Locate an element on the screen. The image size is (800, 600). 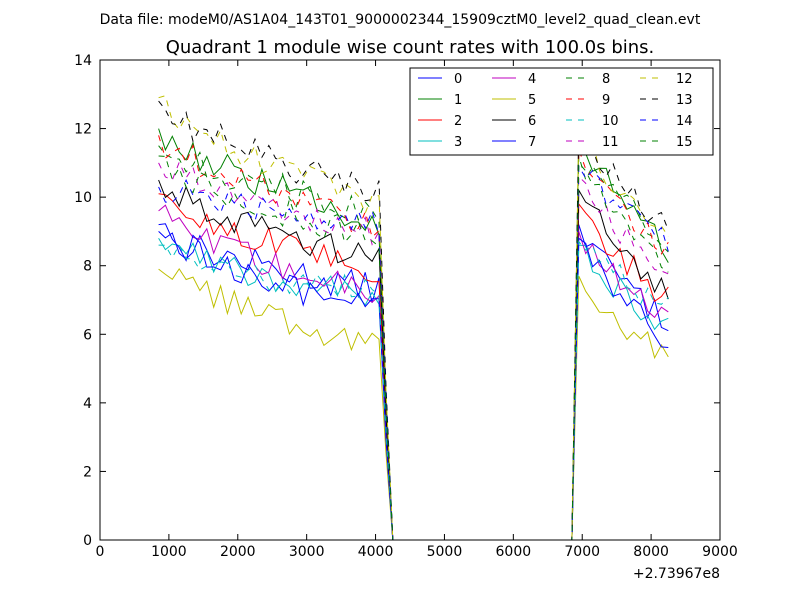
y-tick-label: 4 is located at coordinates (87, 404).